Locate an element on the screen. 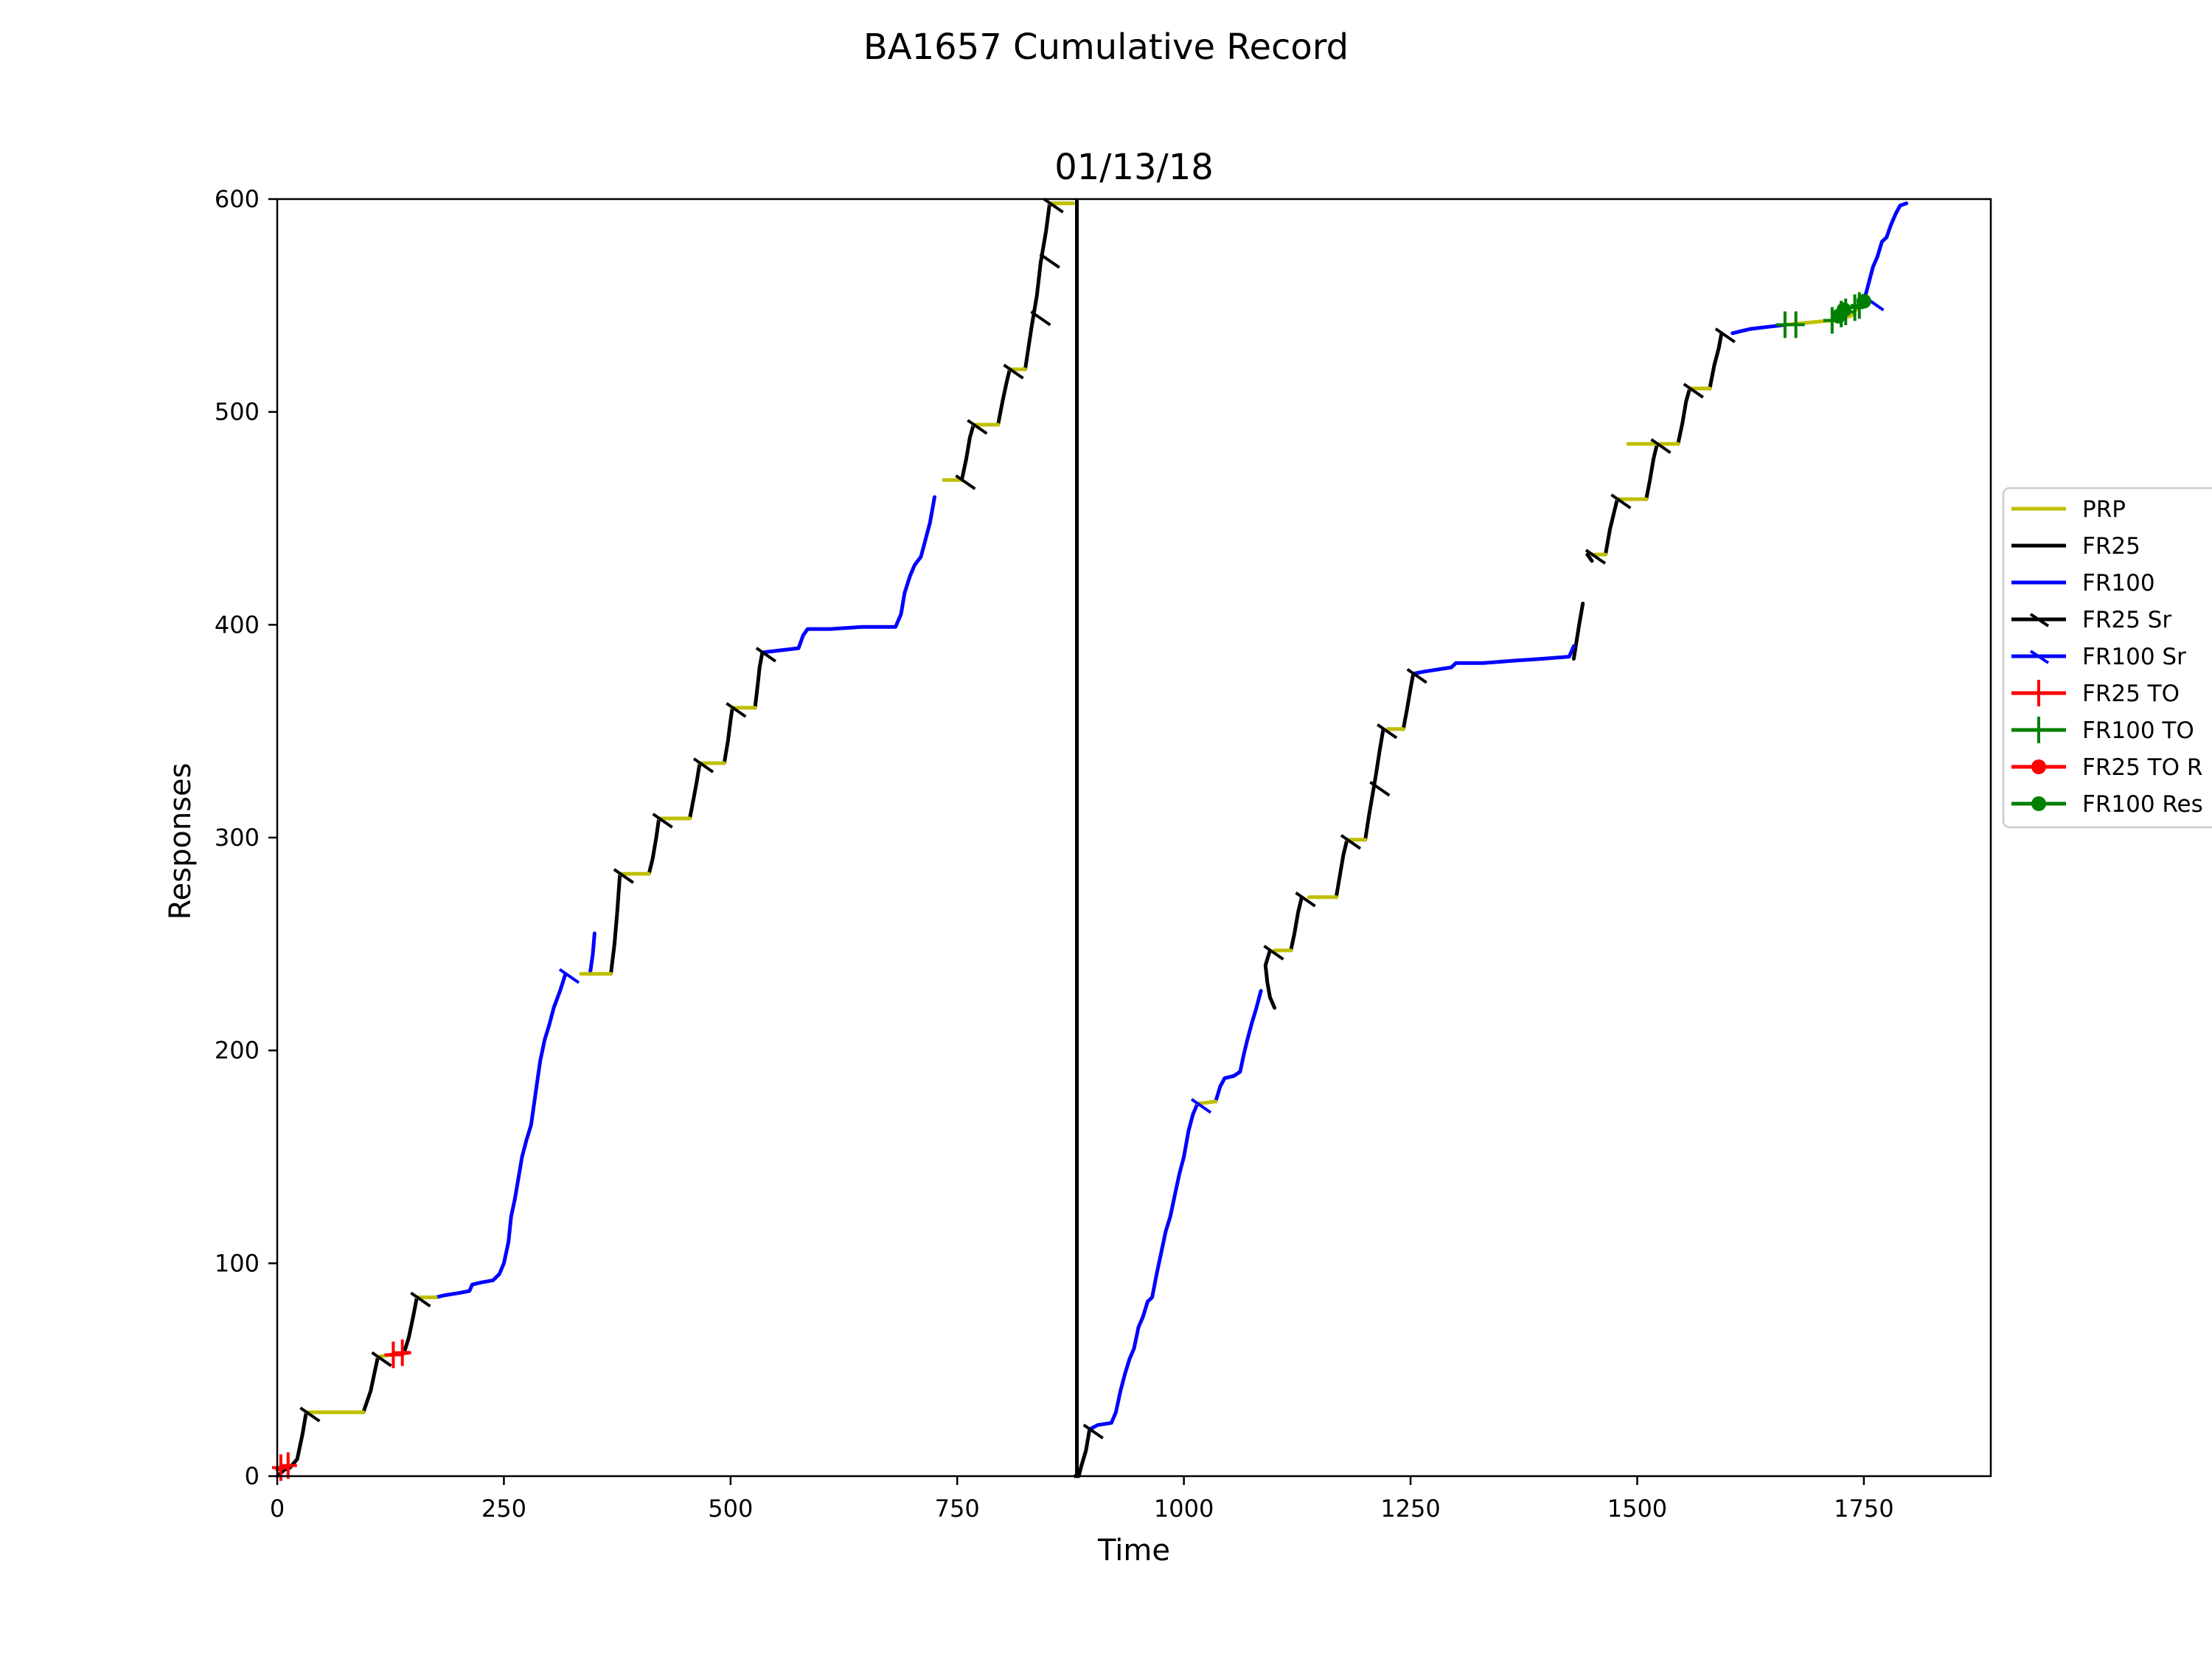 The height and width of the screenshot is (1659, 2212). x-tick-label: 1000 is located at coordinates (1184, 1509).